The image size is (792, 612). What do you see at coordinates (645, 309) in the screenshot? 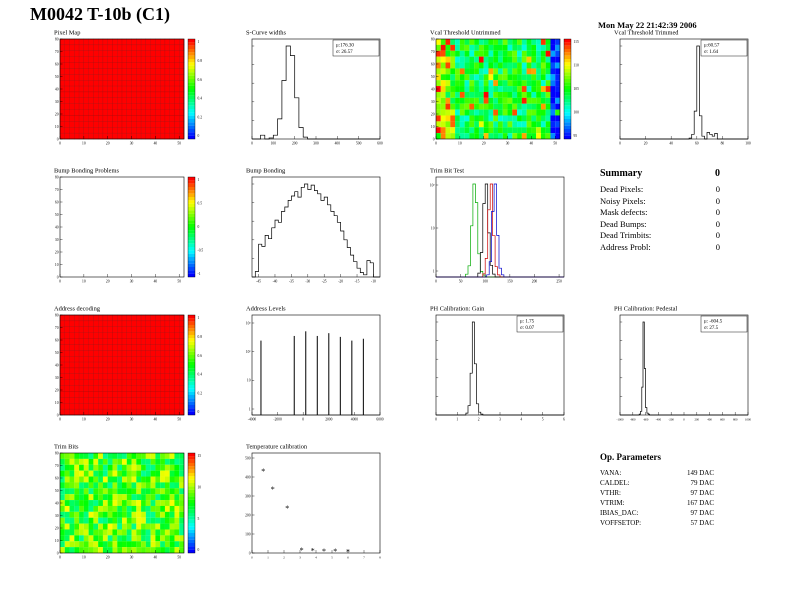
I see `plot-title: PH Calibration: Pedestal` at bounding box center [645, 309].